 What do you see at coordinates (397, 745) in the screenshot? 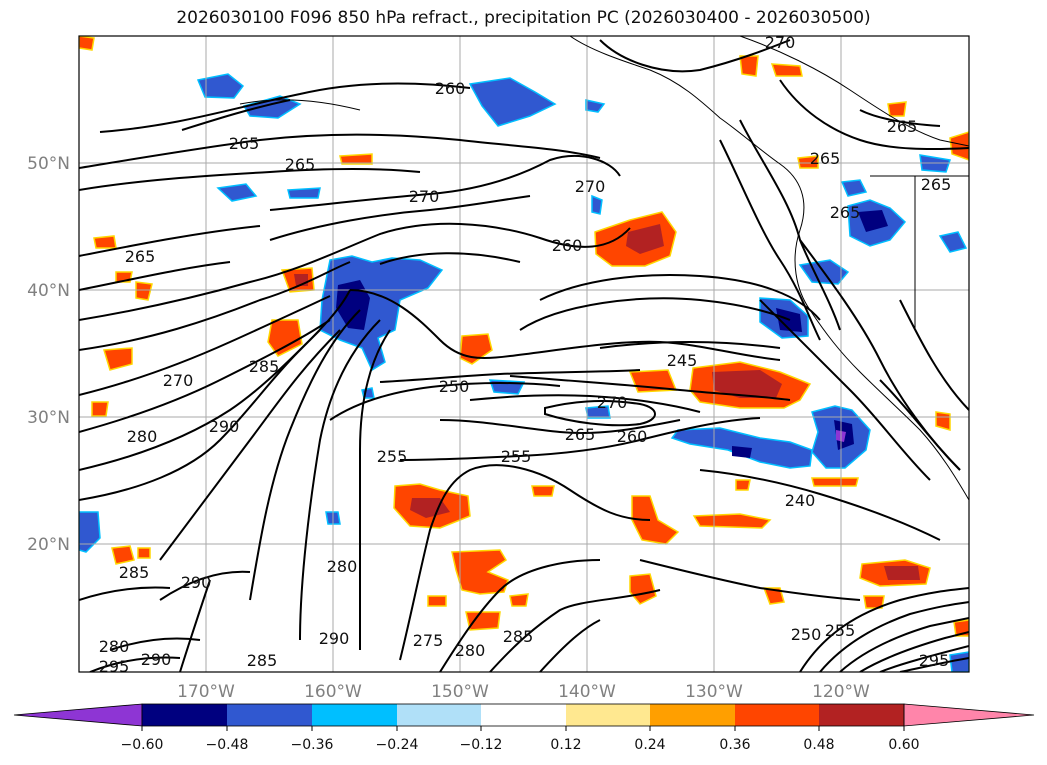
I see `colorbar-tick-label: −0.24` at bounding box center [397, 745].